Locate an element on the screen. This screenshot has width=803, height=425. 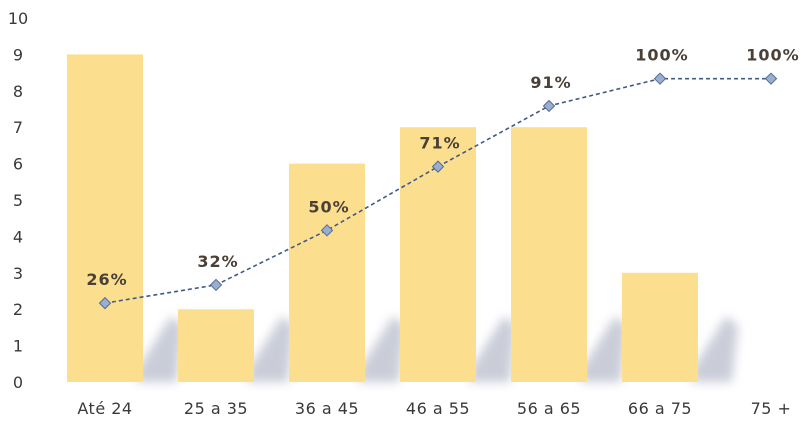
percent-label: 50% is located at coordinates (328, 206).